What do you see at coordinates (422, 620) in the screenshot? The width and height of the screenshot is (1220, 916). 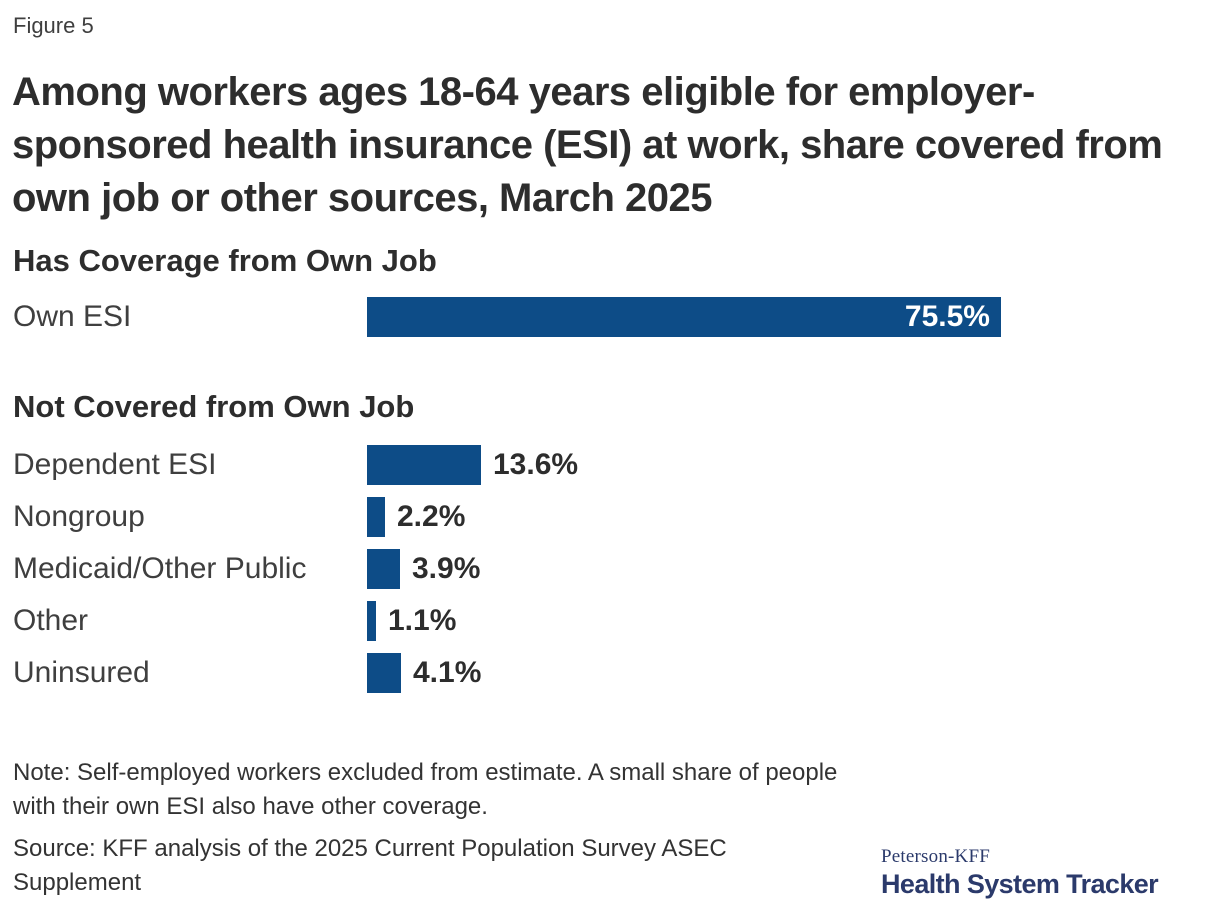 I see `bar-value-other: 1.1%` at bounding box center [422, 620].